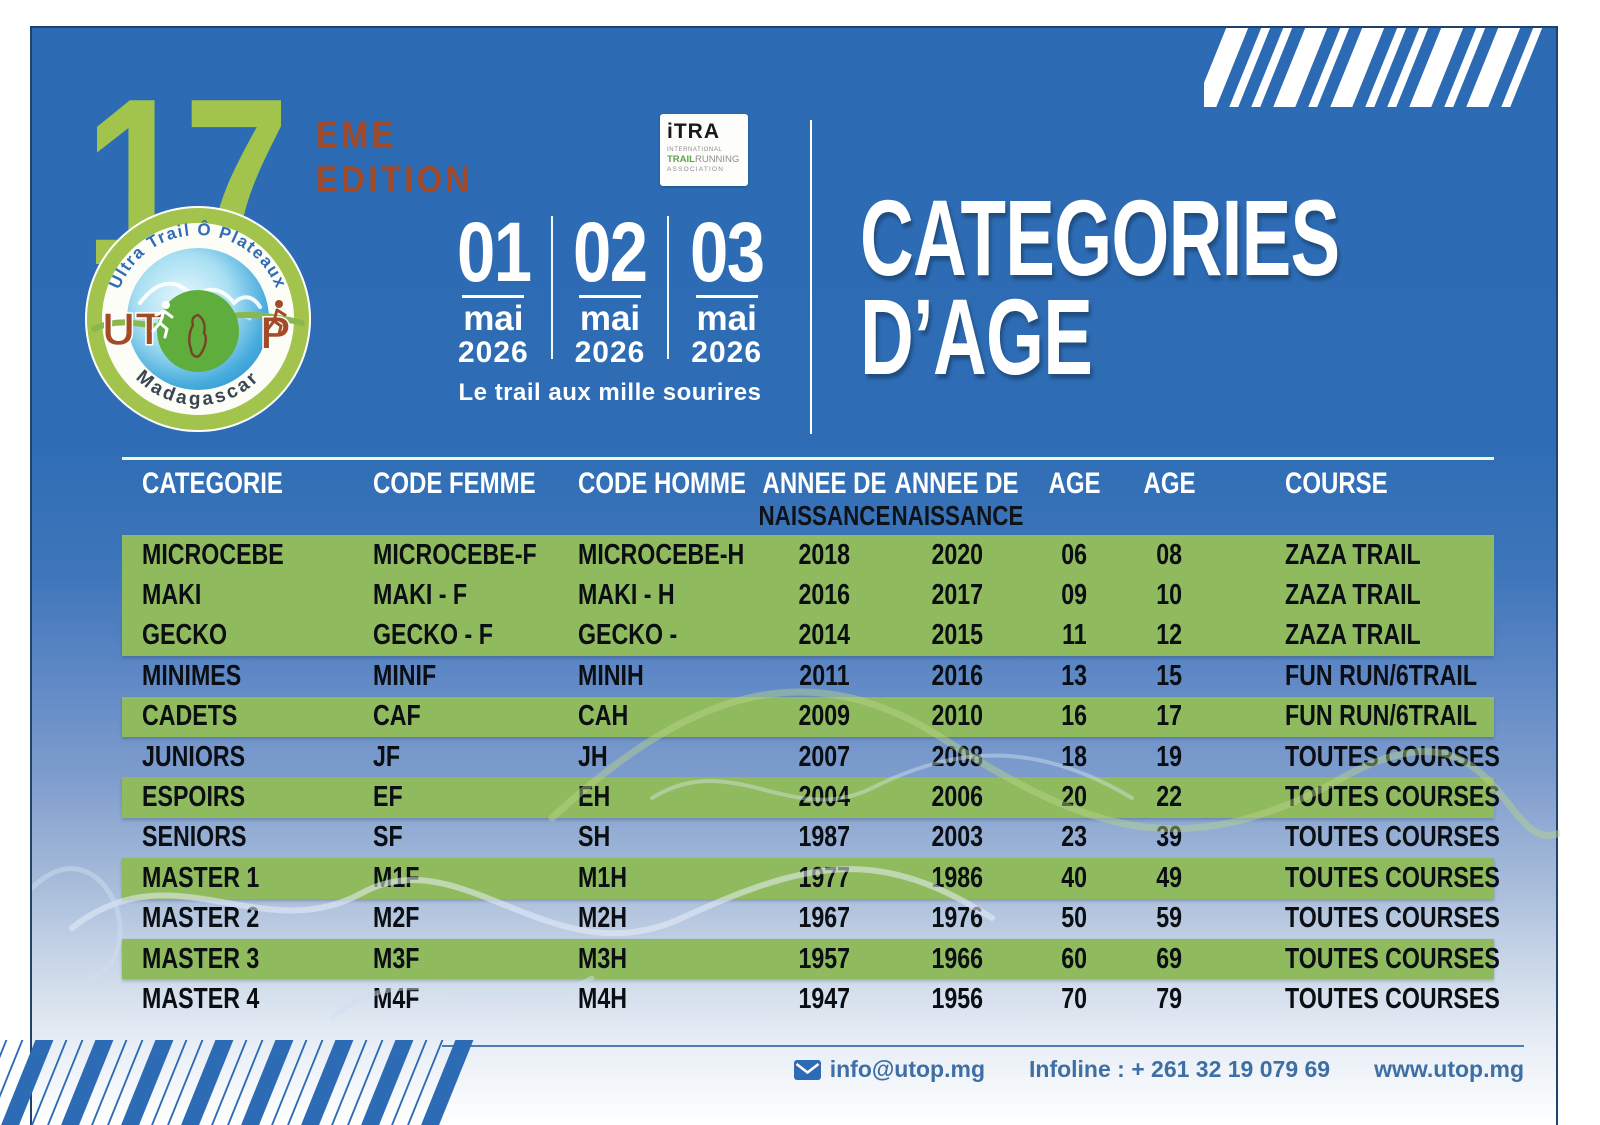  I want to click on table-cell-value: M2F, so click(396, 918).